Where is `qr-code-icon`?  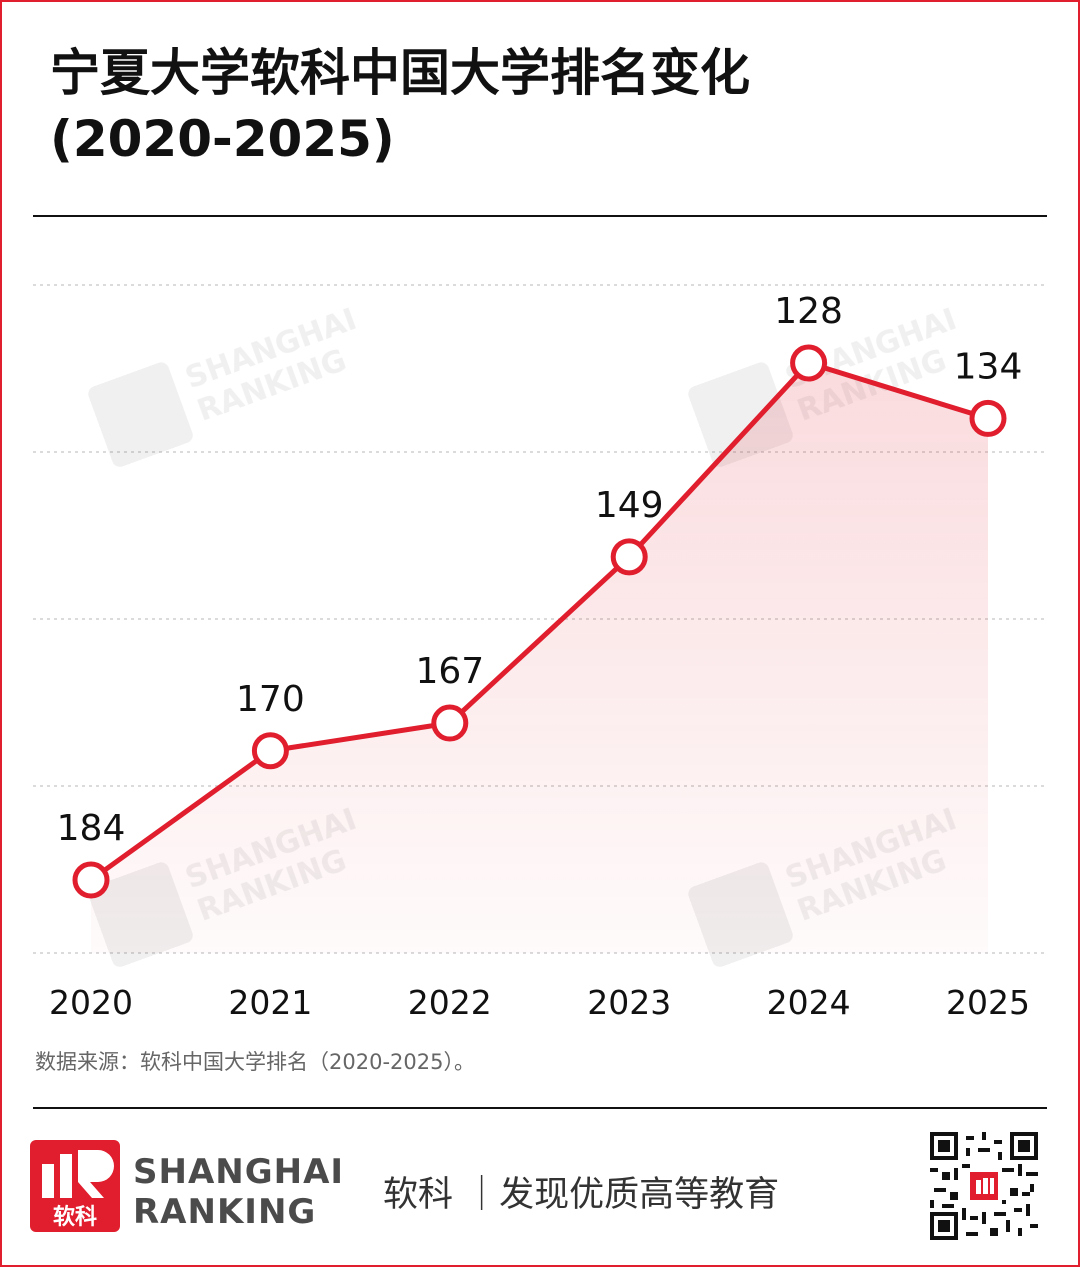
qr-code-icon is located at coordinates (984, 1186).